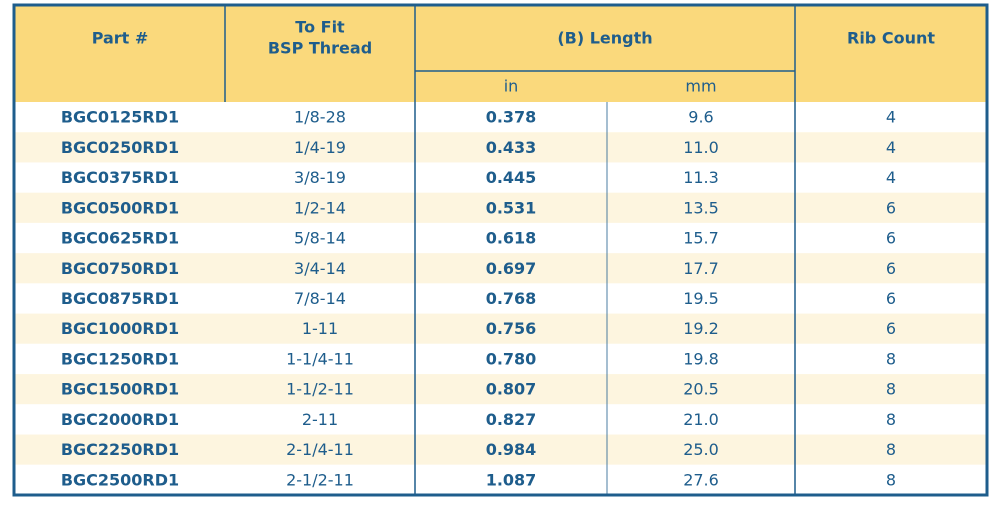 Image resolution: width=1000 pixels, height=506 pixels. What do you see at coordinates (511, 479) in the screenshot?
I see `cell: 1.087` at bounding box center [511, 479].